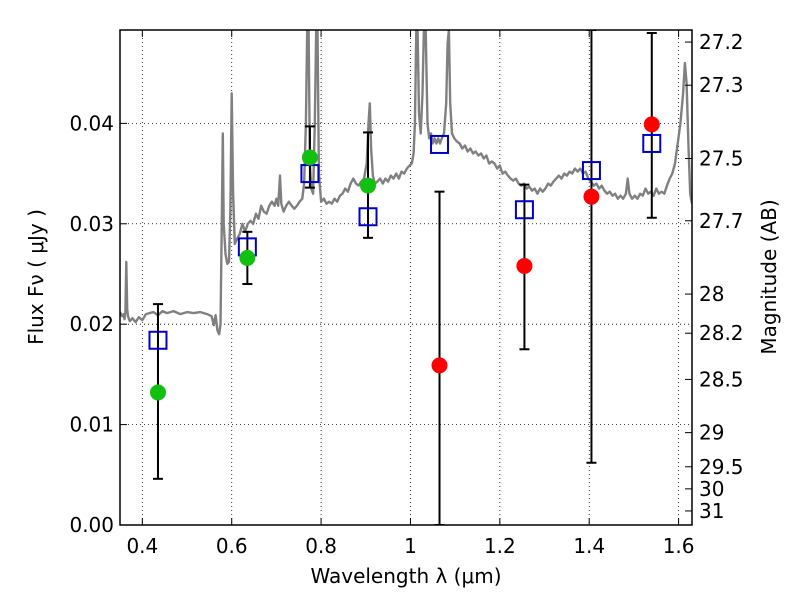 This screenshot has height=600, width=800. Describe the element at coordinates (500, 546) in the screenshot. I see `x-tick-label: 1.2` at that location.